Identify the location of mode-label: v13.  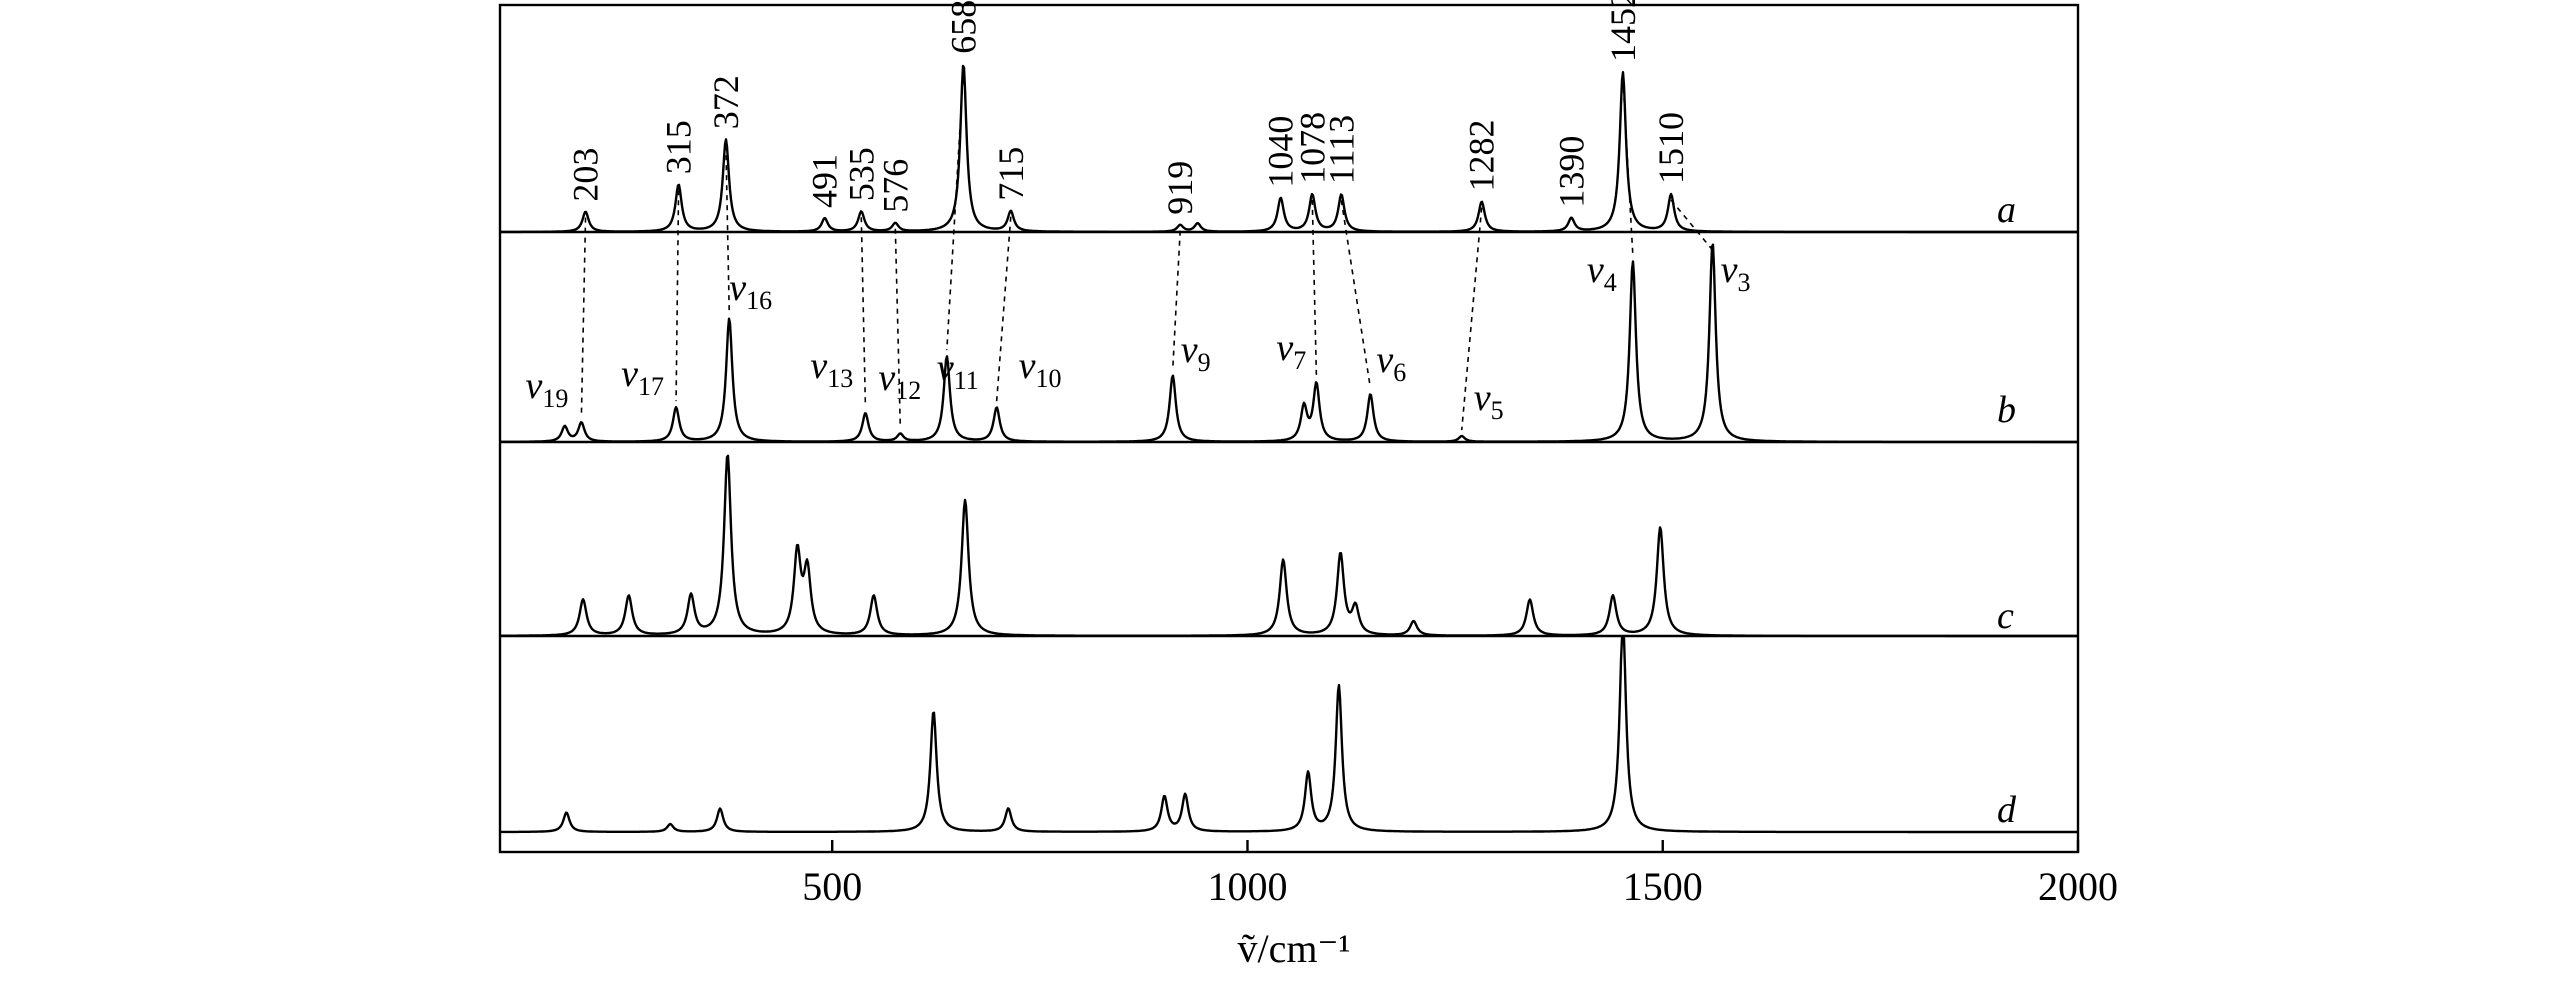
(831, 369).